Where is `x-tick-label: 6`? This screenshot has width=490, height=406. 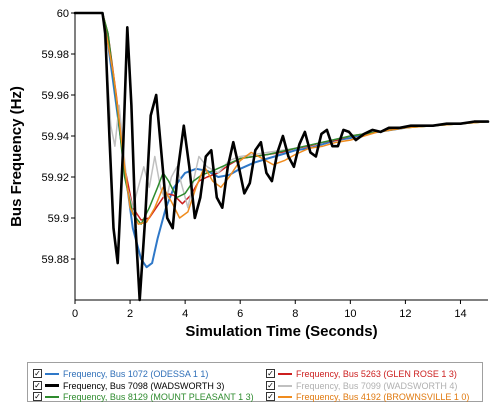
x-tick-label: 6 is located at coordinates (240, 314).